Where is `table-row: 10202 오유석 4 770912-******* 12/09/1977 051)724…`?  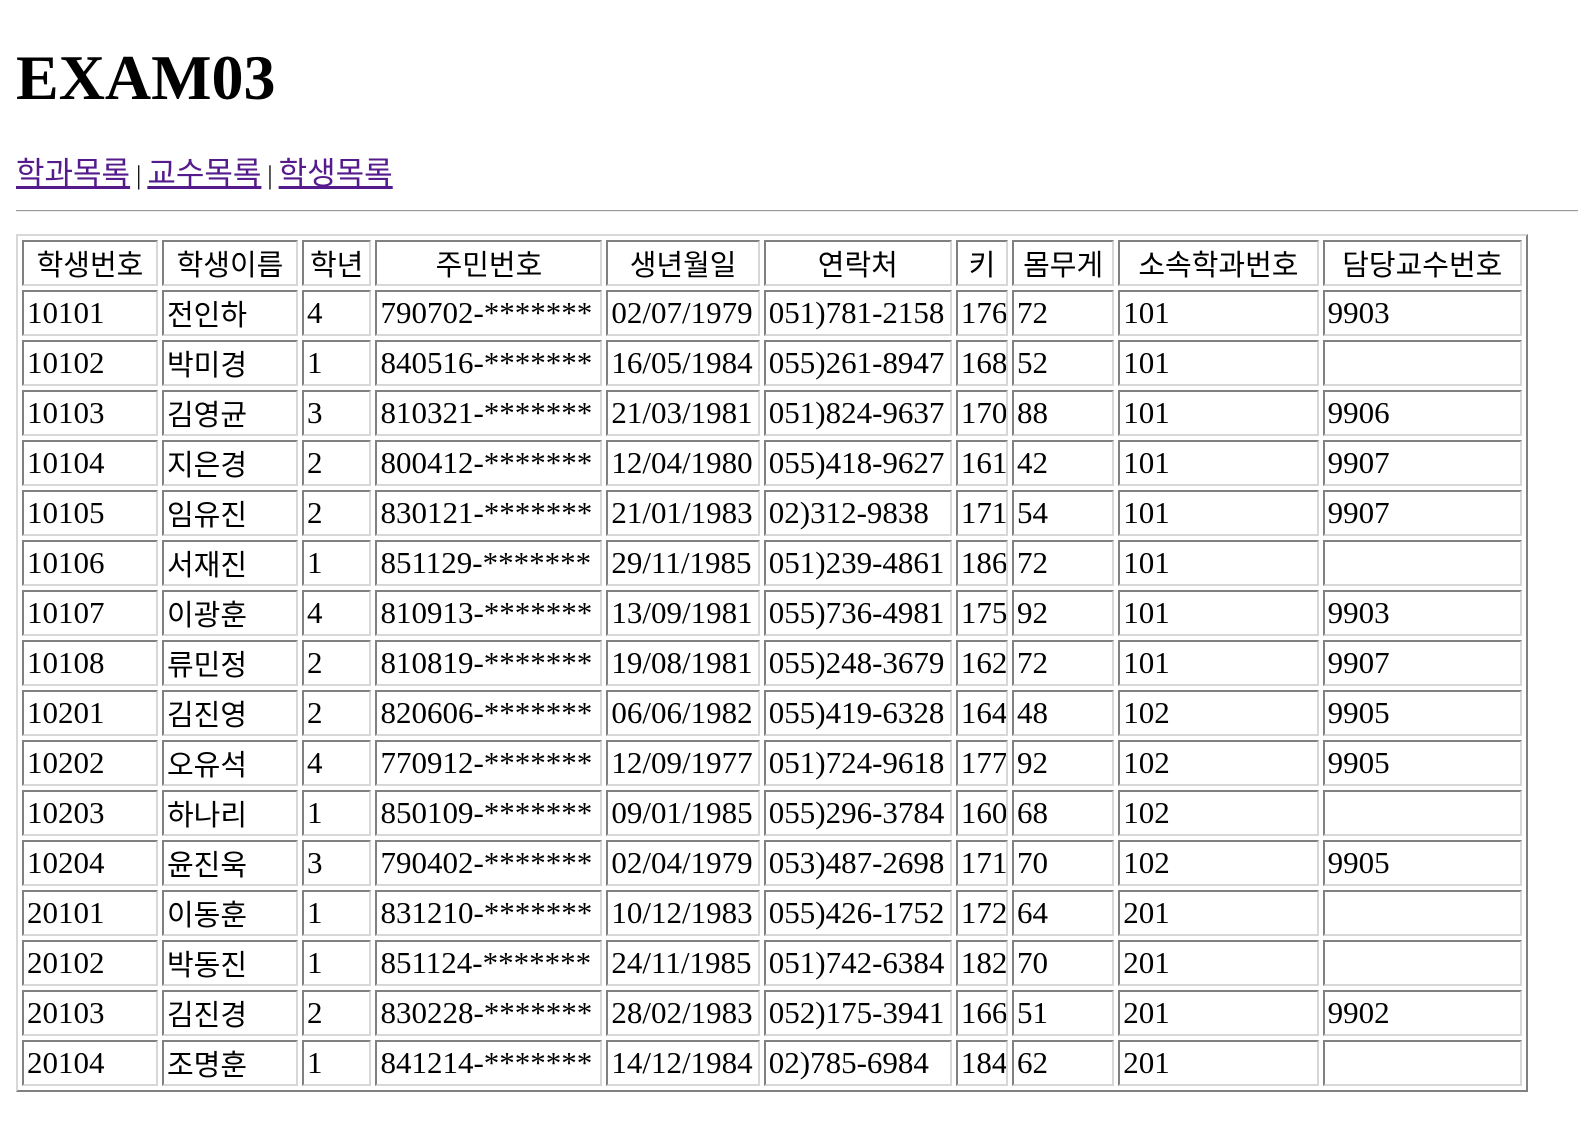
table-row: 10202 오유석 4 770912-******* 12/09/1977 051)724… is located at coordinates (772, 763).